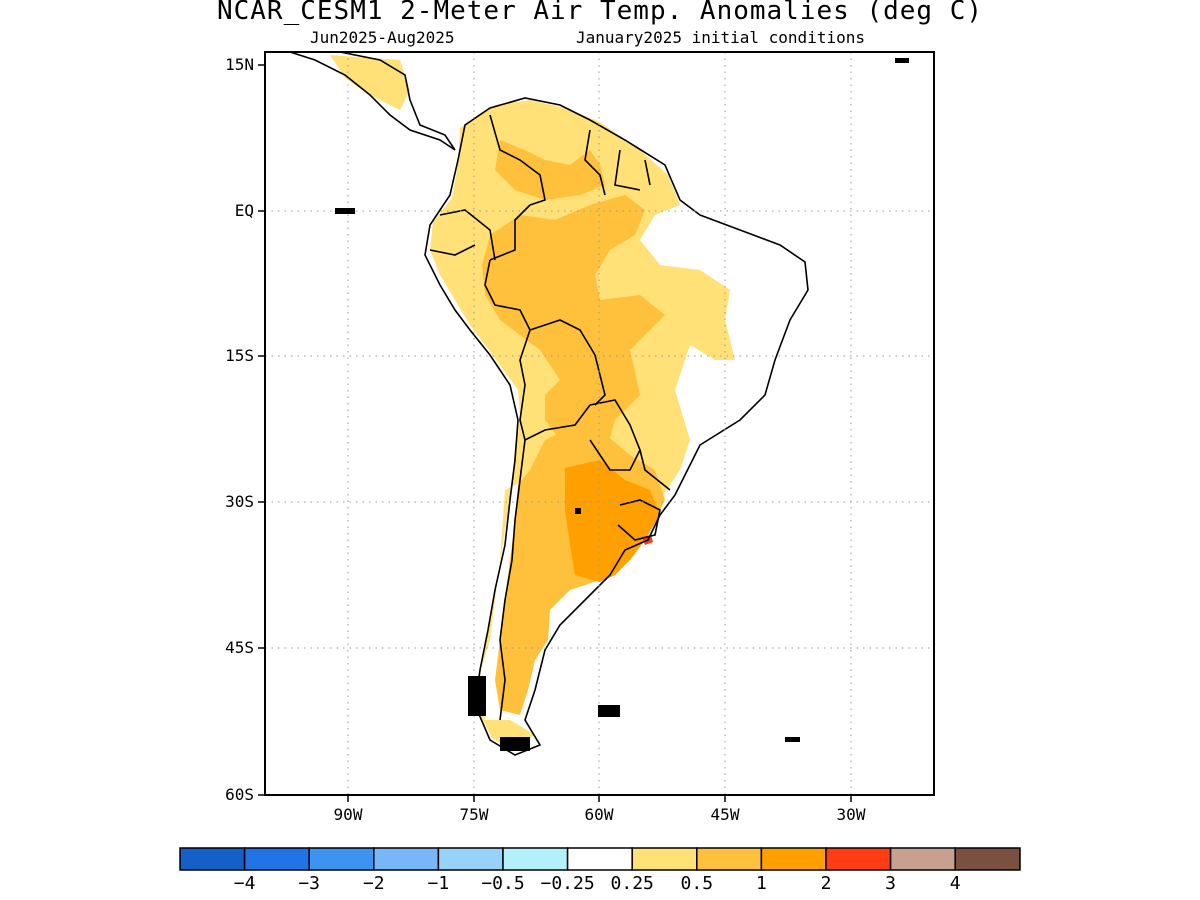 Image resolution: width=1200 pixels, height=900 pixels. I want to click on initial-conditions: January2025 initial conditions, so click(720, 37).